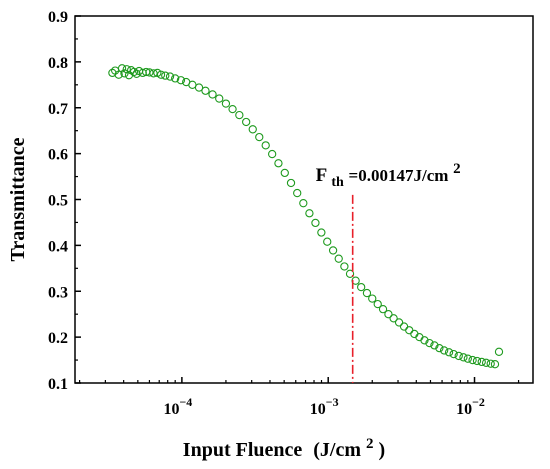 The height and width of the screenshot is (469, 550). Describe the element at coordinates (58, 17) in the screenshot. I see `y-tick-label: 0.9` at that location.